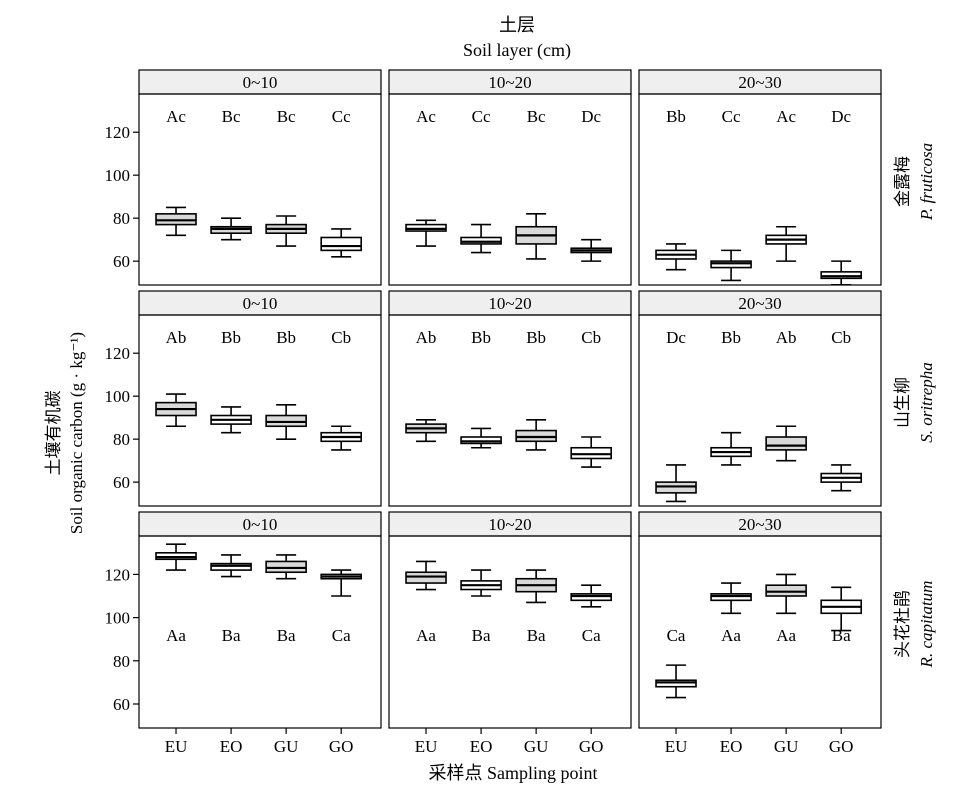  I want to click on box-GO: Dc, so click(591, 184).